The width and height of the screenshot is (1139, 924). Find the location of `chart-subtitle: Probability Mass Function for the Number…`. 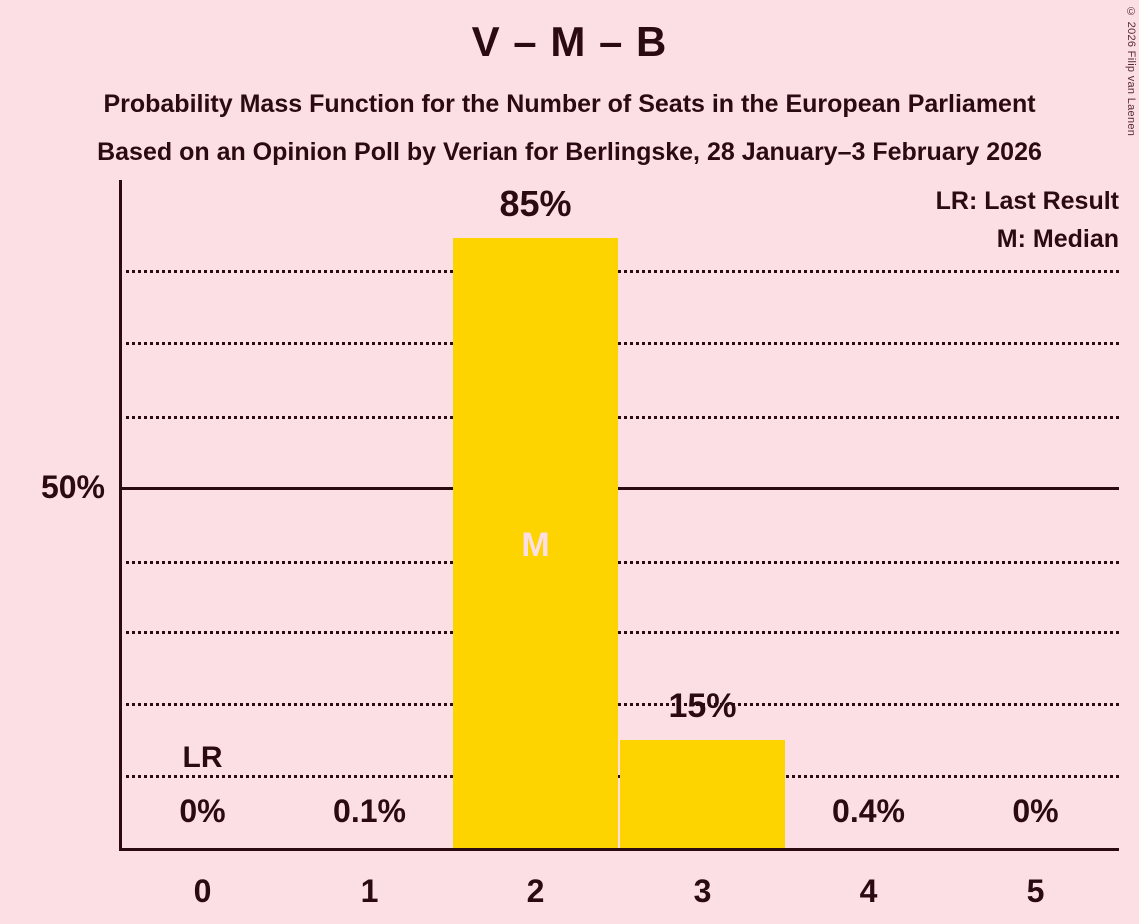

chart-subtitle: Probability Mass Function for the Number… is located at coordinates (569, 104).